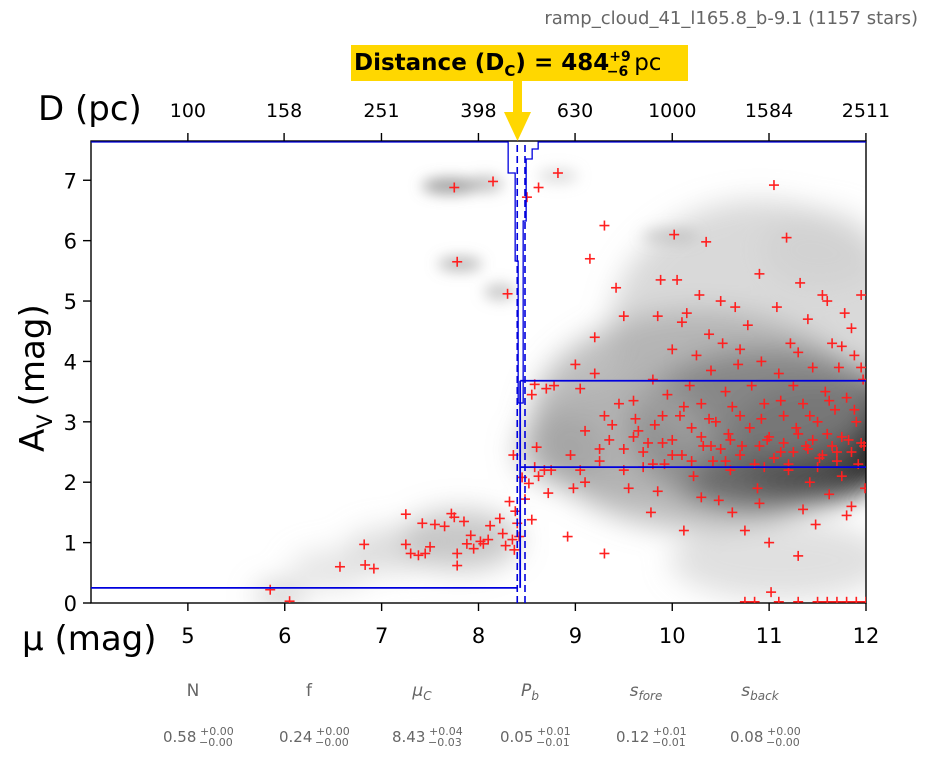  What do you see at coordinates (575, 111) in the screenshot?
I see `top-tick-label: 630` at bounding box center [575, 111].